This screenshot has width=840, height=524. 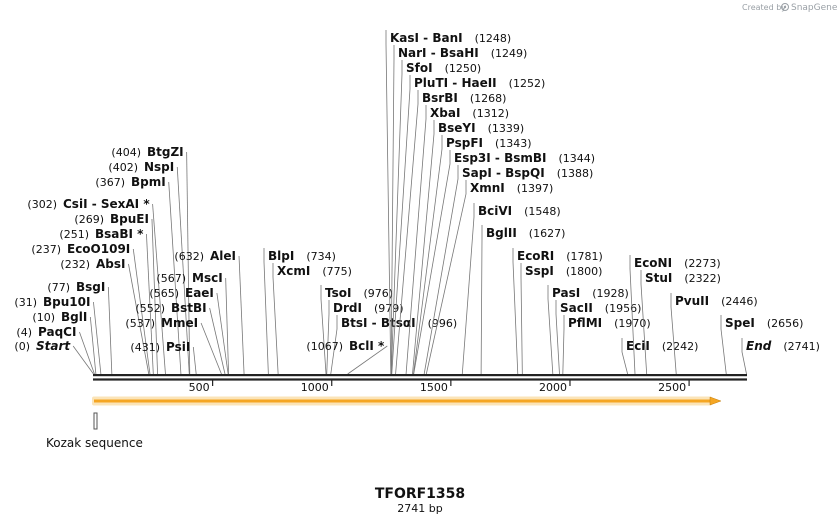 I want to click on site-tsoi: TsoI (976), so click(x=356, y=330).